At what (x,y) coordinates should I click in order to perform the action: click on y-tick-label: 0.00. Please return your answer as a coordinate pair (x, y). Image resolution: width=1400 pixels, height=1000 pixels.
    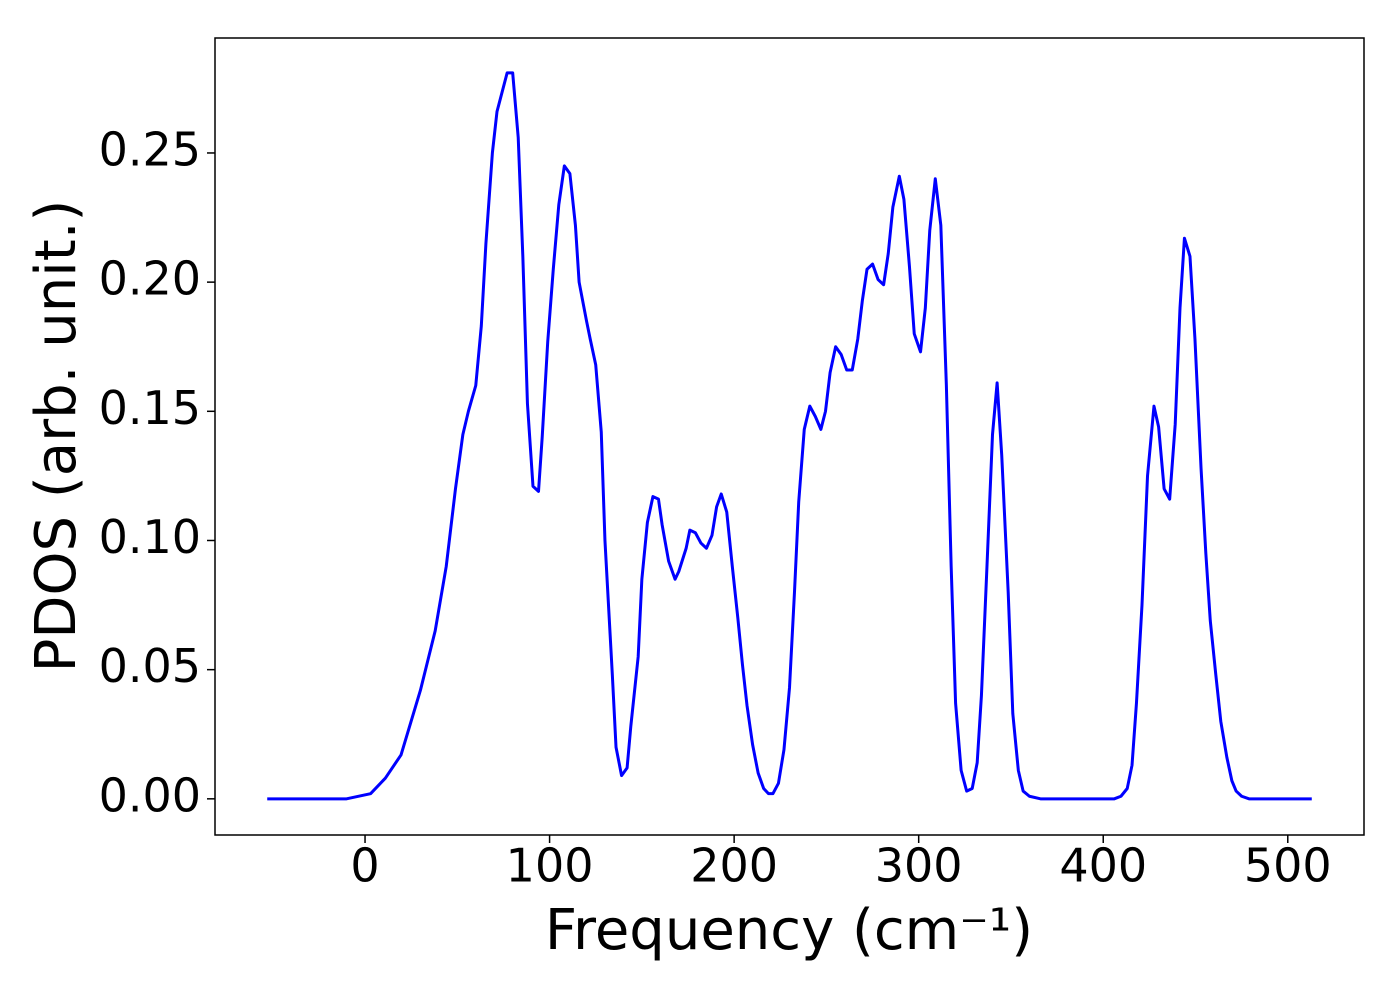
    Looking at the image, I should click on (150, 795).